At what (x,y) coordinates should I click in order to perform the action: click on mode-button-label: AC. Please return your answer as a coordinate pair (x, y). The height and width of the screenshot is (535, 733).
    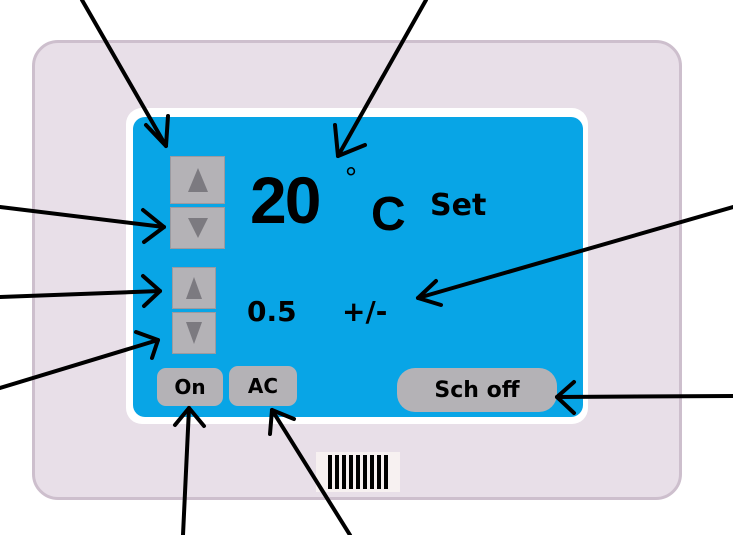
    Looking at the image, I should click on (263, 386).